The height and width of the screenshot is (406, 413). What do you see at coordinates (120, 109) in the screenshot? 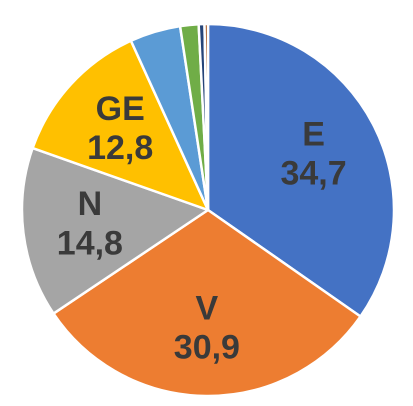
I see `slice-category-label: GE` at bounding box center [120, 109].